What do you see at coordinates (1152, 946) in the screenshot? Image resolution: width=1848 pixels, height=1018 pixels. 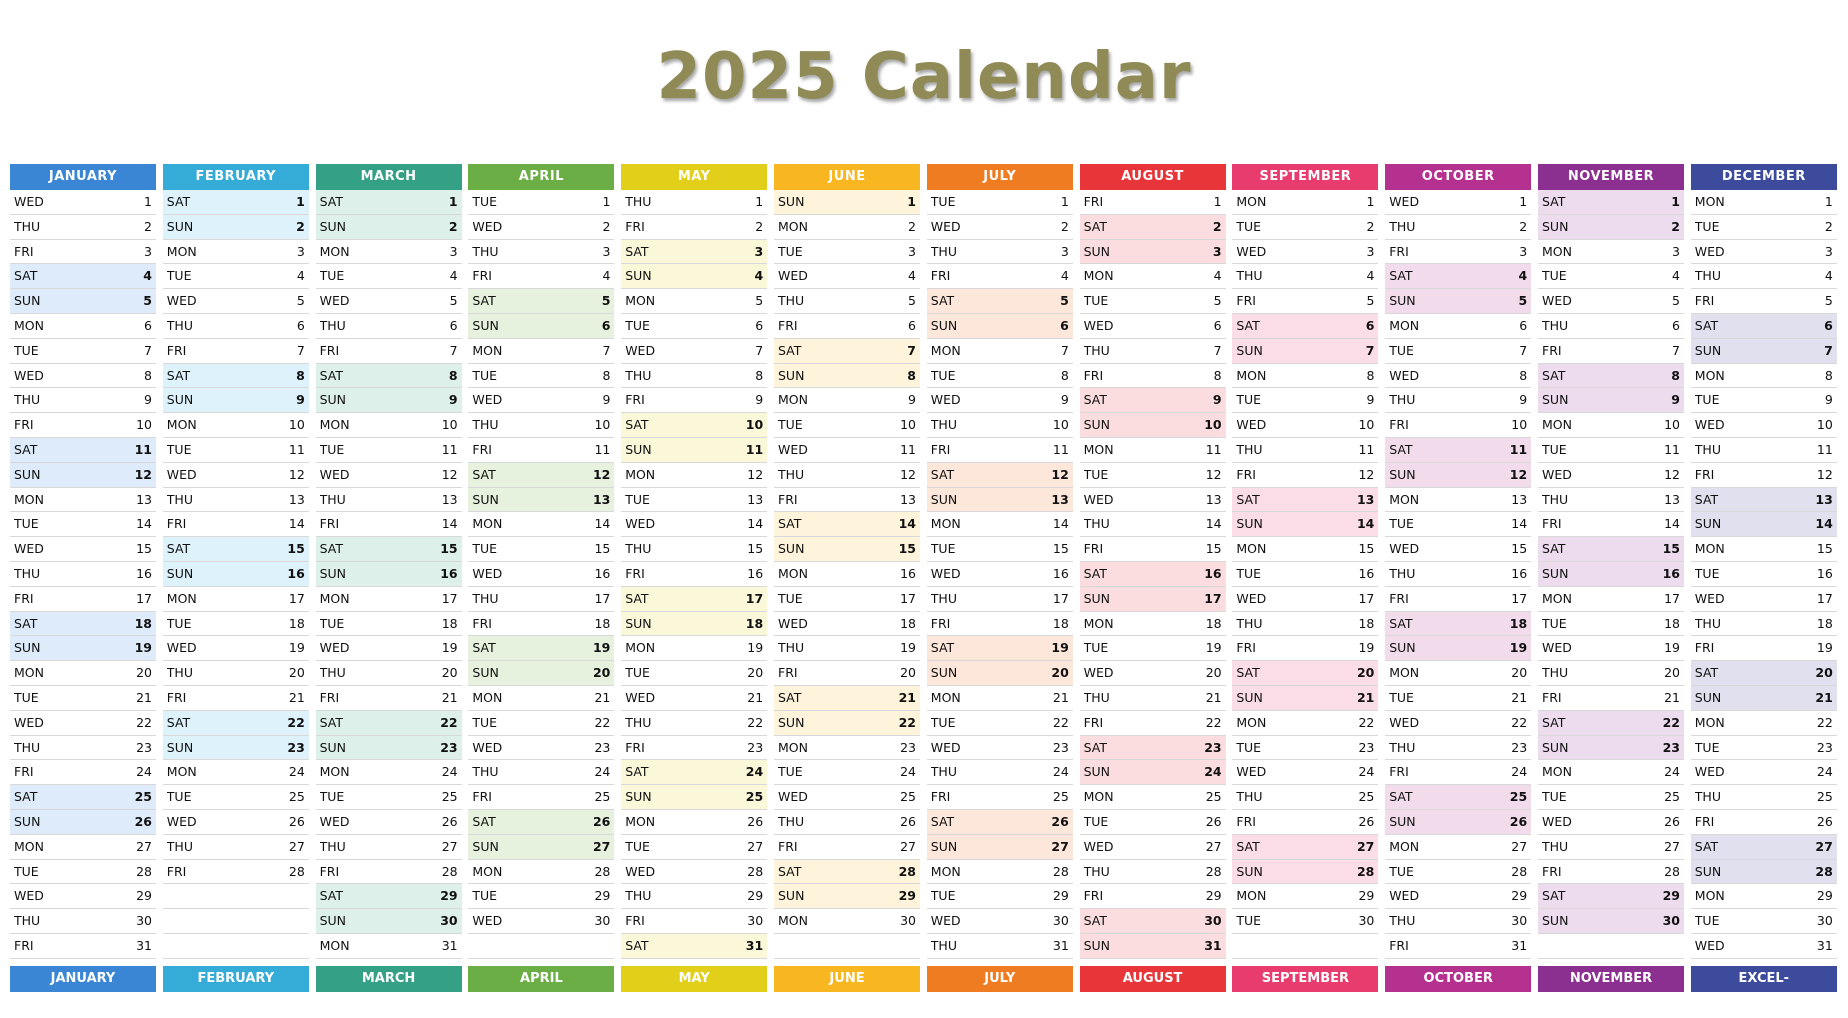 I see `day-row: 31` at bounding box center [1152, 946].